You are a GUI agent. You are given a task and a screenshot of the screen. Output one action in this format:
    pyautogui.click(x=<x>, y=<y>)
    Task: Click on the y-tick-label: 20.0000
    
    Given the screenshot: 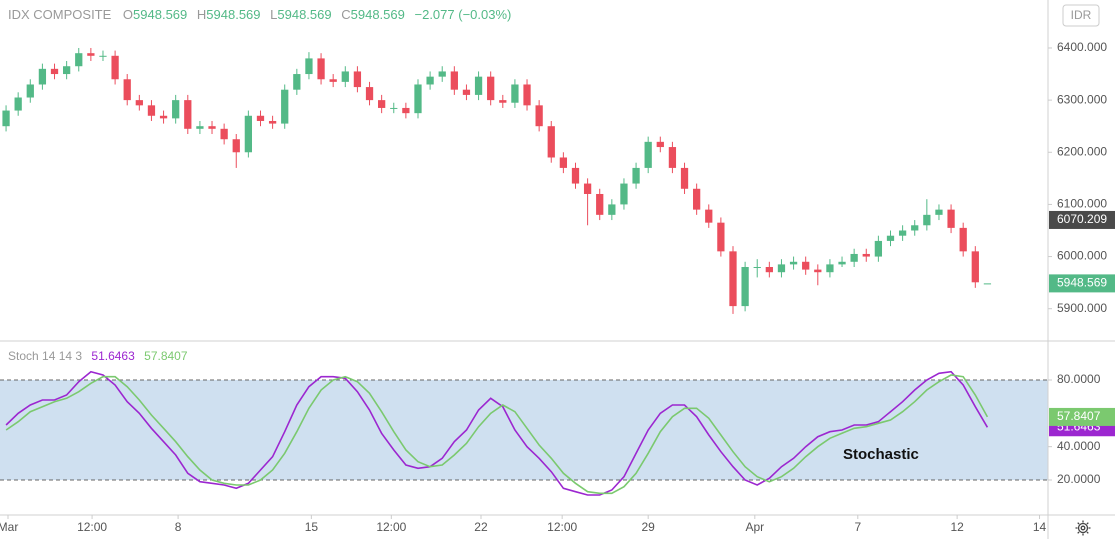 What is the action you would take?
    pyautogui.click(x=1079, y=479)
    